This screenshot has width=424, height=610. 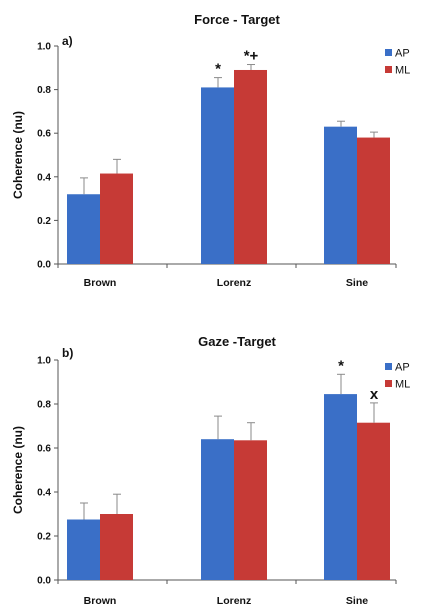 I want to click on chart-title: Force - Target, so click(x=237, y=19).